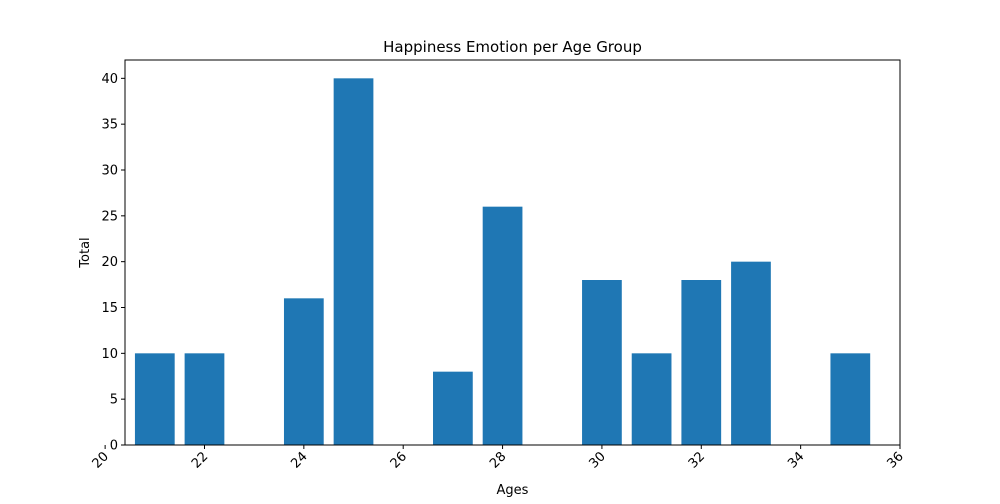  I want to click on x-tick-label: 32, so click(697, 460).